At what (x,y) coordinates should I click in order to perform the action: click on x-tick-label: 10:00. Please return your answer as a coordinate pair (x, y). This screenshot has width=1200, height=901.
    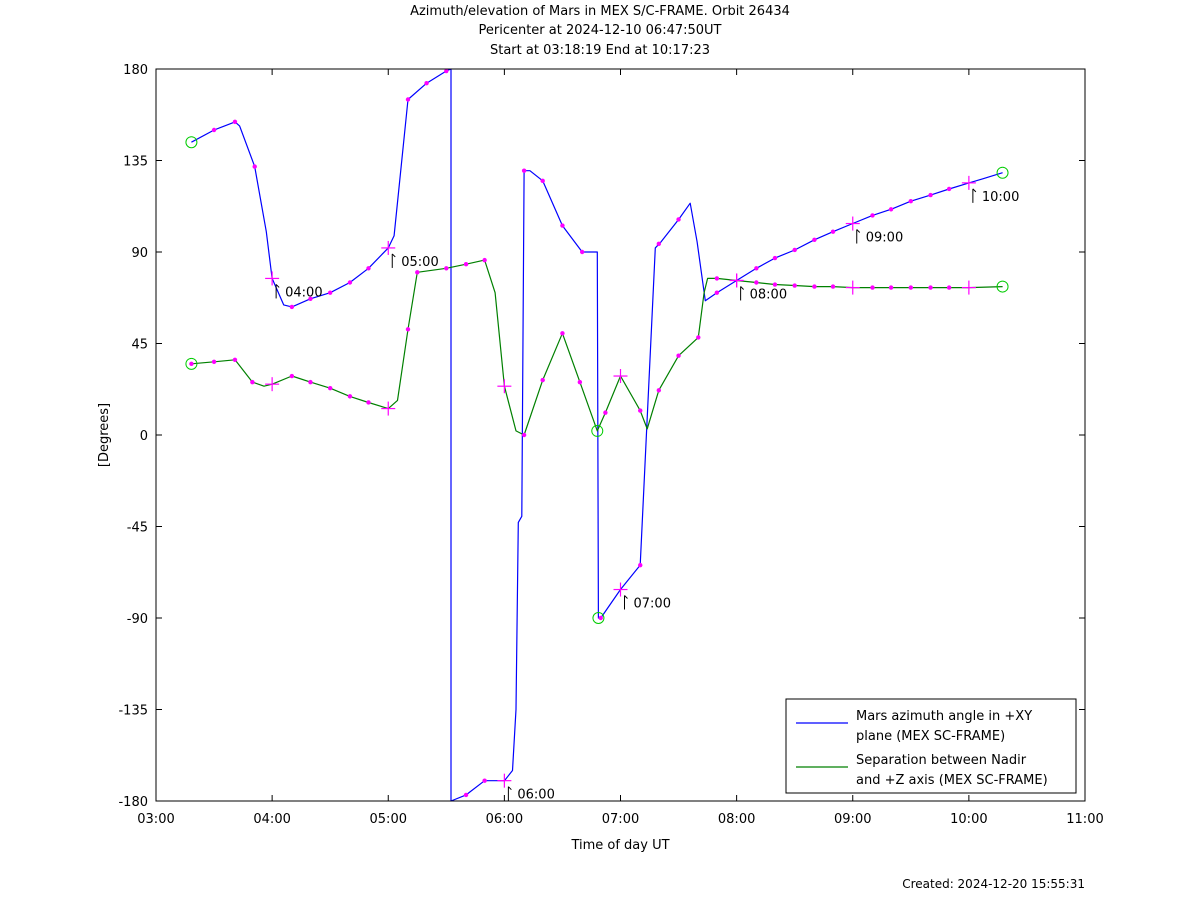
    Looking at the image, I should click on (968, 819).